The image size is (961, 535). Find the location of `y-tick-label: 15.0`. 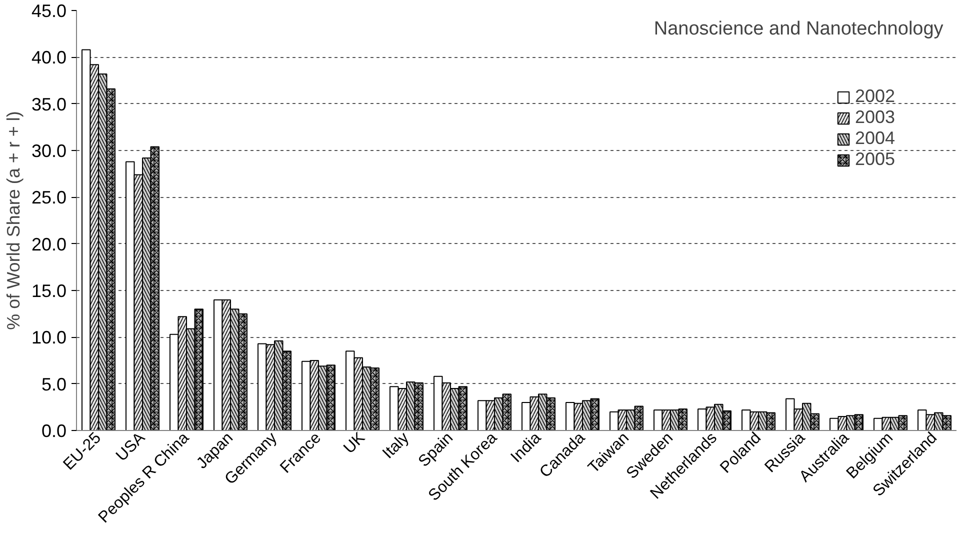

y-tick-label: 15.0 is located at coordinates (49, 291).